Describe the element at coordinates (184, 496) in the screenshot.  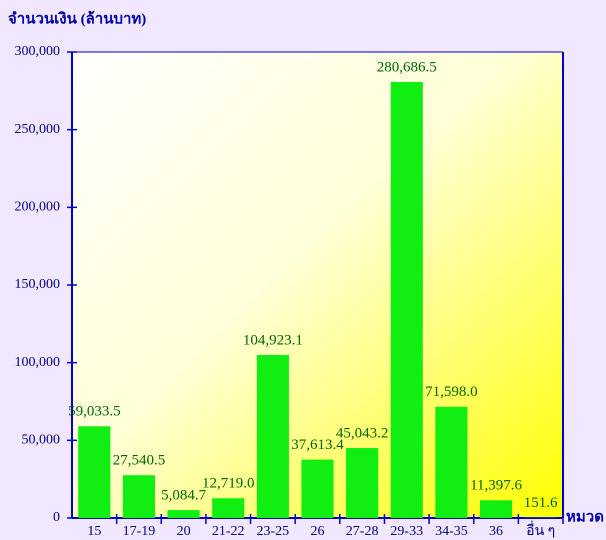
I see `data-label: 5,084.7` at that location.